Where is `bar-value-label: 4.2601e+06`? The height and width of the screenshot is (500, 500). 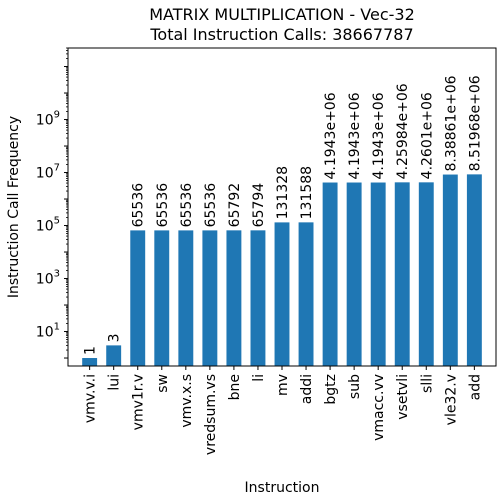
bar-value-label: 4.2601e+06 is located at coordinates (427, 135).